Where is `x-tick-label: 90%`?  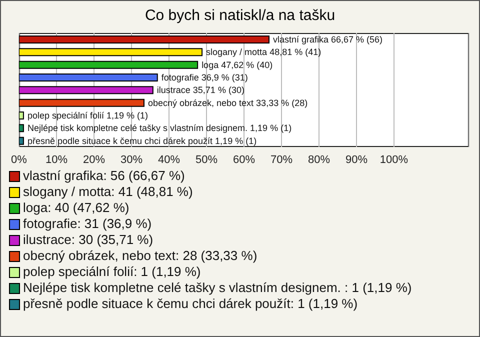
x-tick-label: 90% is located at coordinates (356, 160).